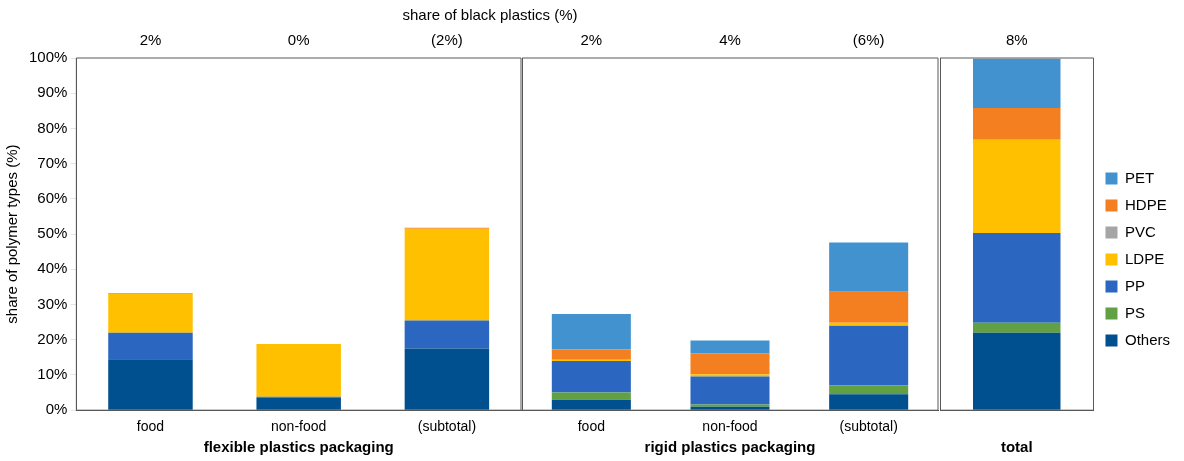 Image resolution: width=1184 pixels, height=461 pixels. What do you see at coordinates (730, 447) in the screenshot?
I see `x-axis-title: rigid plastics packaging` at bounding box center [730, 447].